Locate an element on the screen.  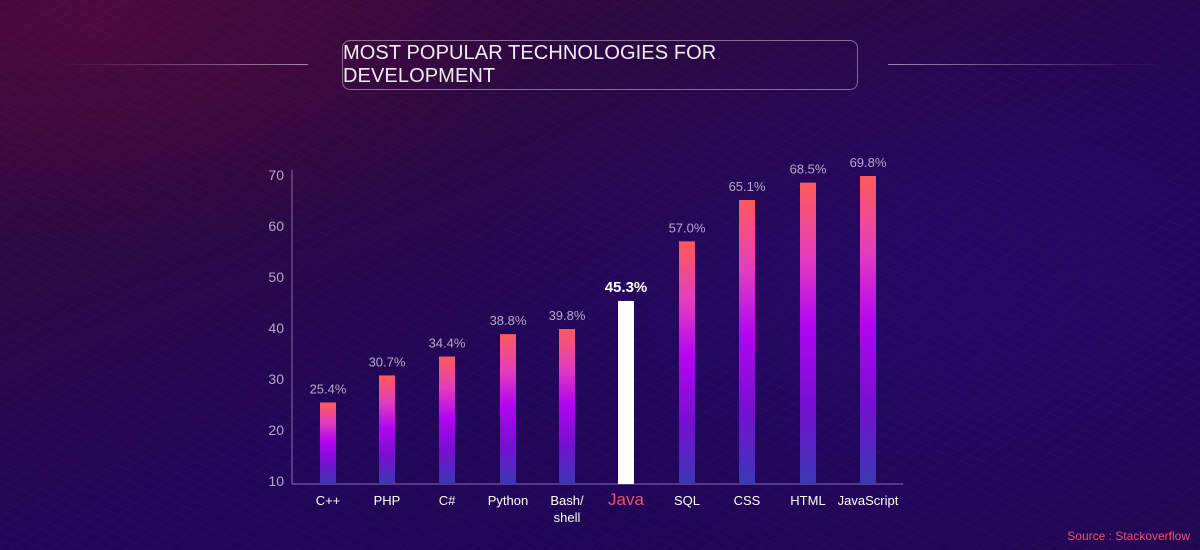
value-label: 34.4% is located at coordinates (447, 343).